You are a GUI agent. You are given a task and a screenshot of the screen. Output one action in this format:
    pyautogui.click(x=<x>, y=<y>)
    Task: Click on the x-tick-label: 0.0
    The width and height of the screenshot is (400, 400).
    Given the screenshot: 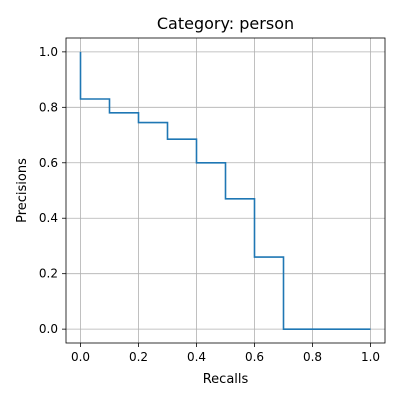 What is the action you would take?
    pyautogui.click(x=80, y=357)
    